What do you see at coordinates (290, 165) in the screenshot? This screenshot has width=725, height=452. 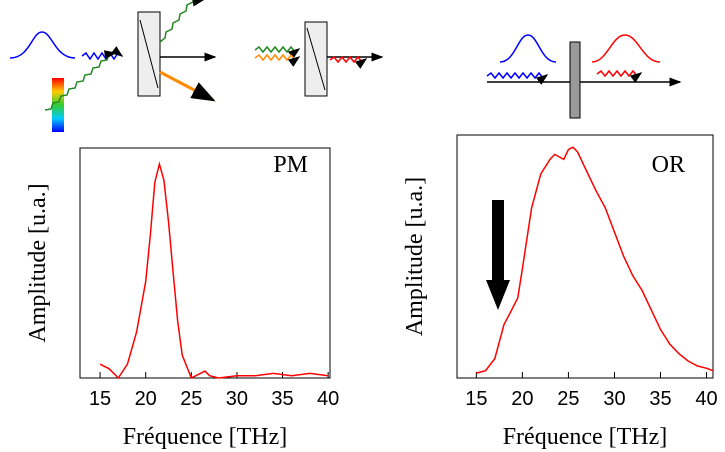 I see `annotation: PM` at bounding box center [290, 165].